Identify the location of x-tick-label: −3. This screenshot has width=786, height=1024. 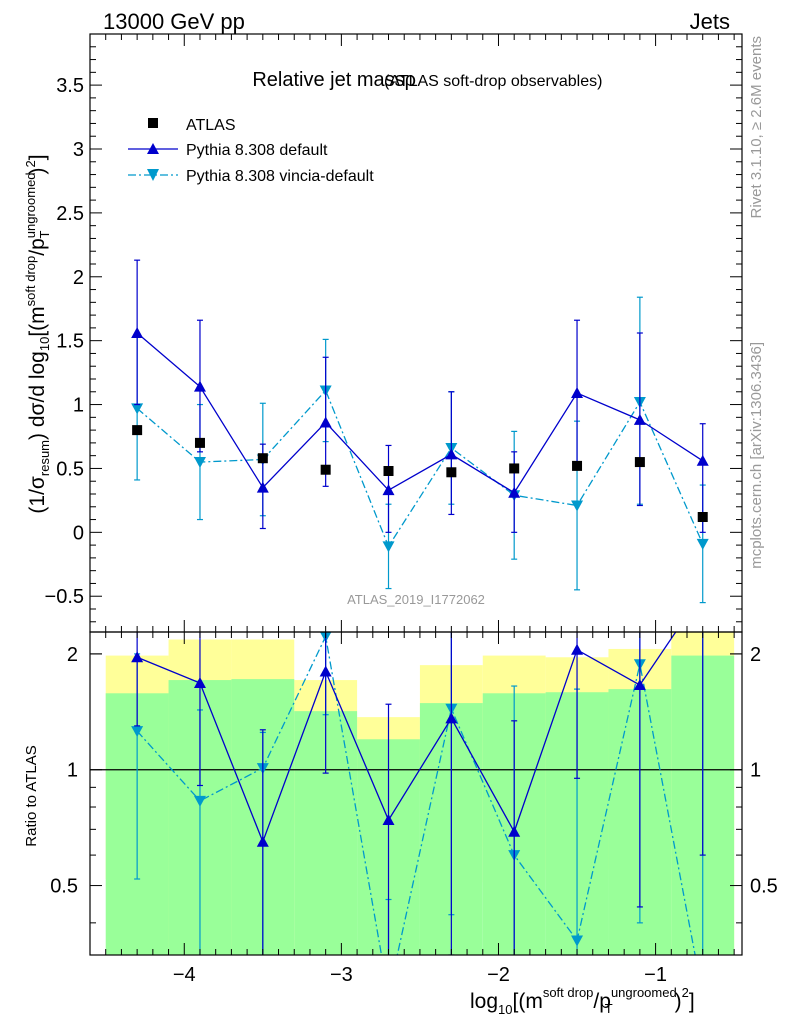
(341, 975).